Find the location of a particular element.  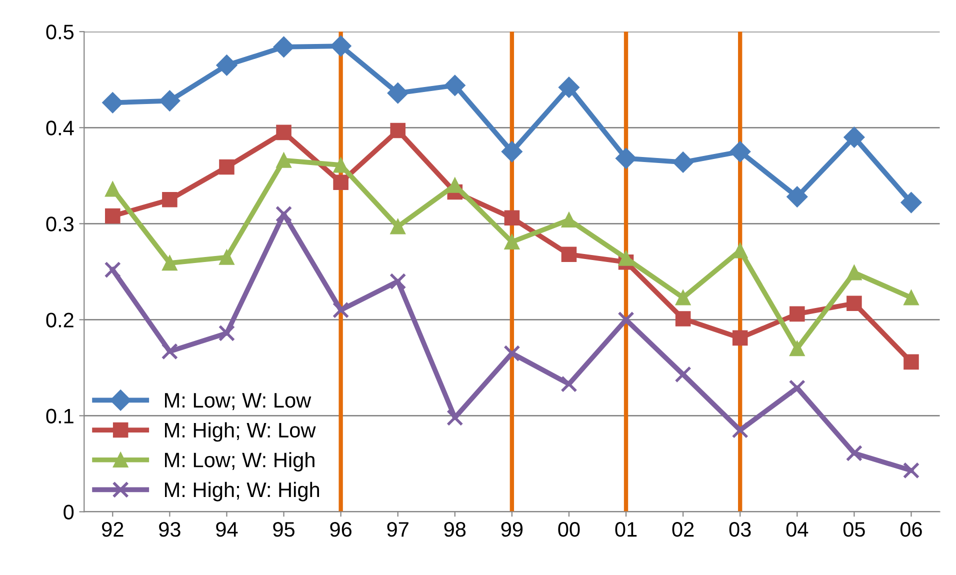

y-tick-label: 0.2 is located at coordinates (60, 320).